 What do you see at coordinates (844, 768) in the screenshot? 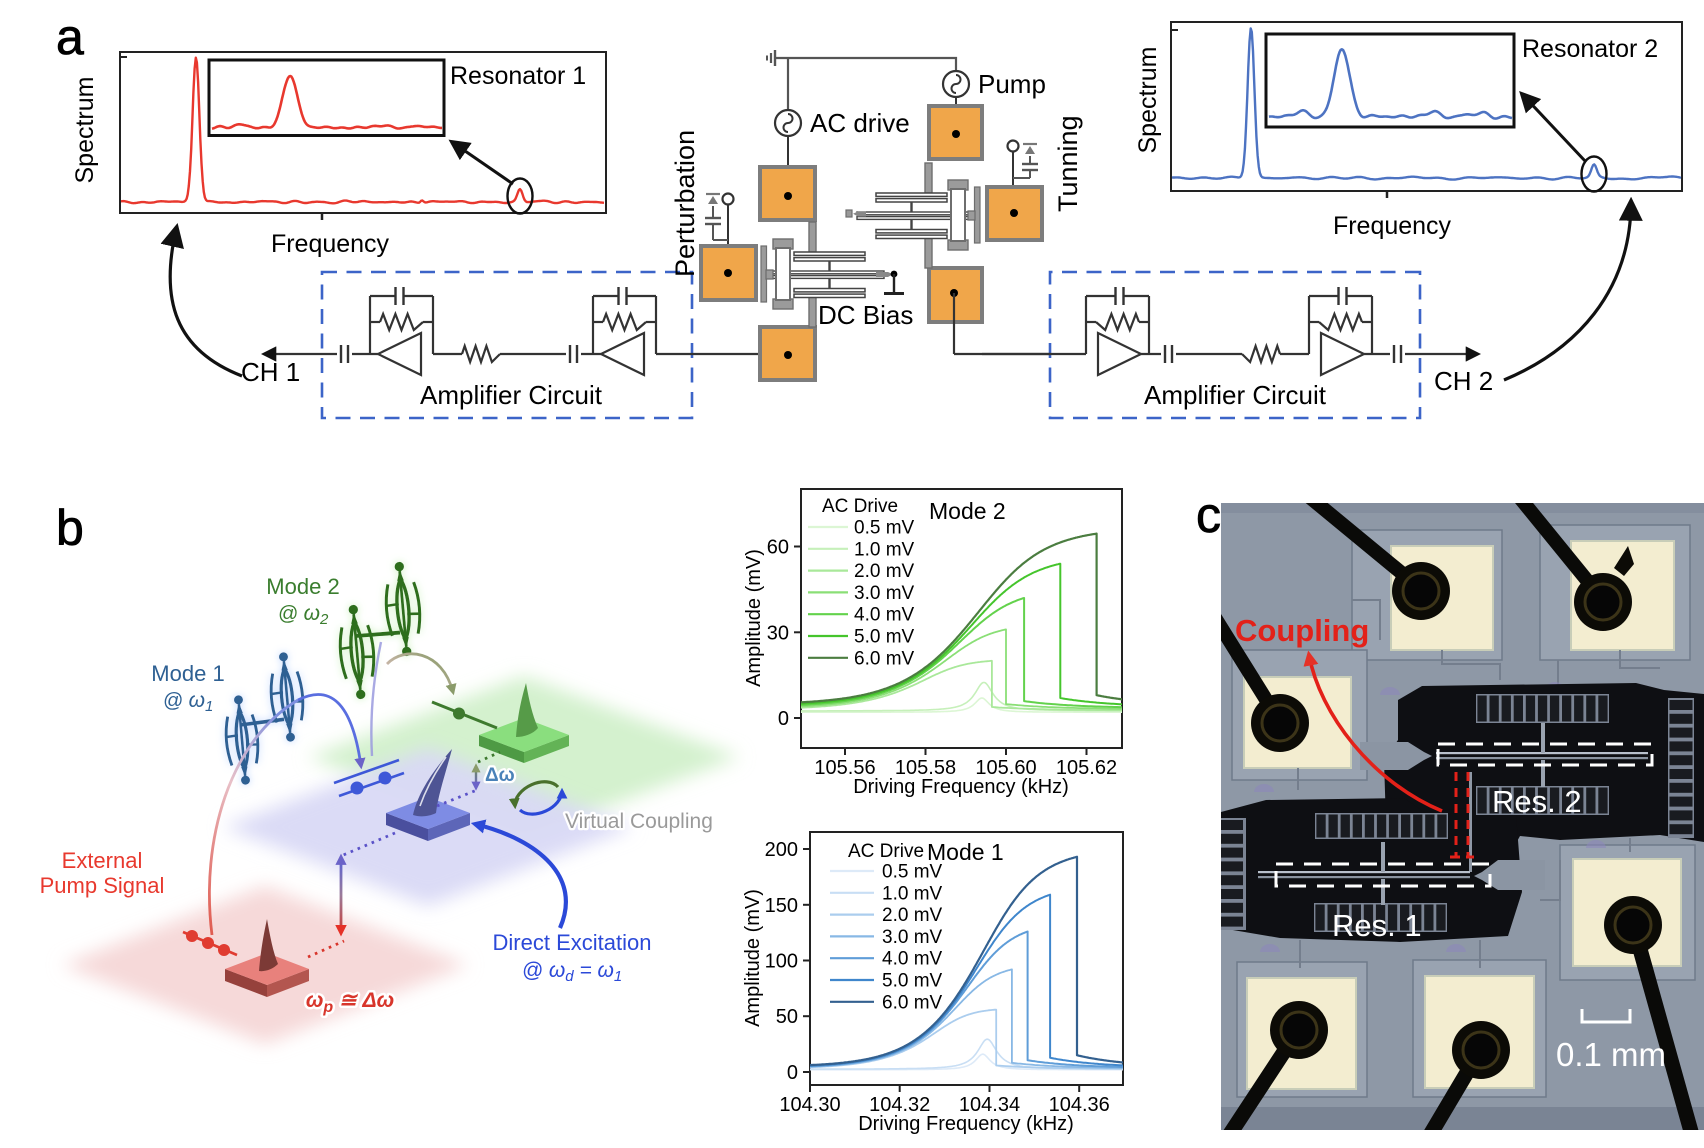
I see `svg-text: 105.56` at bounding box center [844, 768].